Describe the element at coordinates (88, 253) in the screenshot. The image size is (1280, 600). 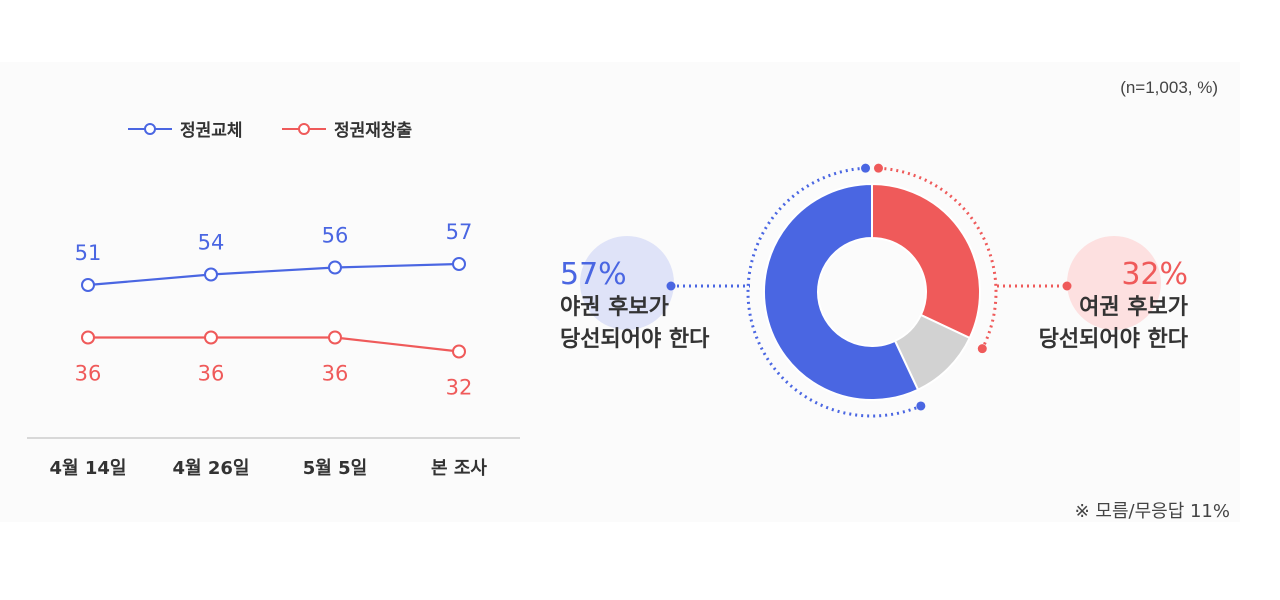
I see `data-label: 51` at that location.